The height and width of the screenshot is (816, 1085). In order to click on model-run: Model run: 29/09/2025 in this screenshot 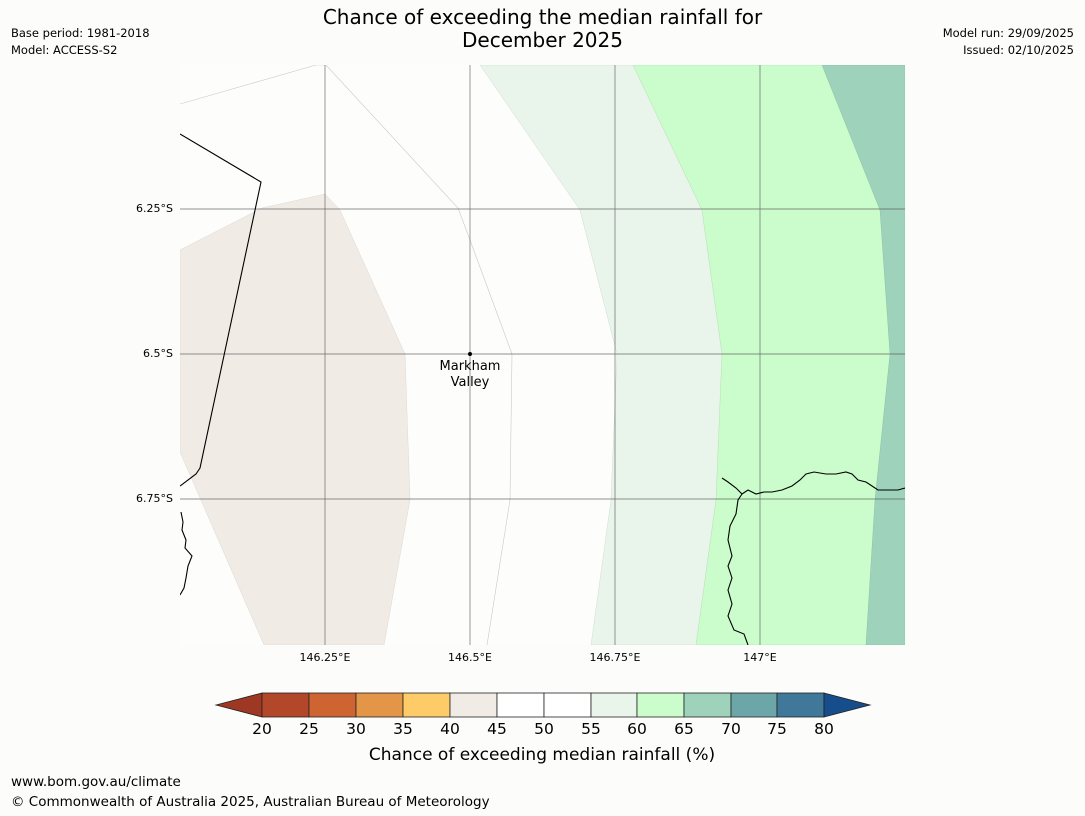, I will do `click(1008, 33)`.